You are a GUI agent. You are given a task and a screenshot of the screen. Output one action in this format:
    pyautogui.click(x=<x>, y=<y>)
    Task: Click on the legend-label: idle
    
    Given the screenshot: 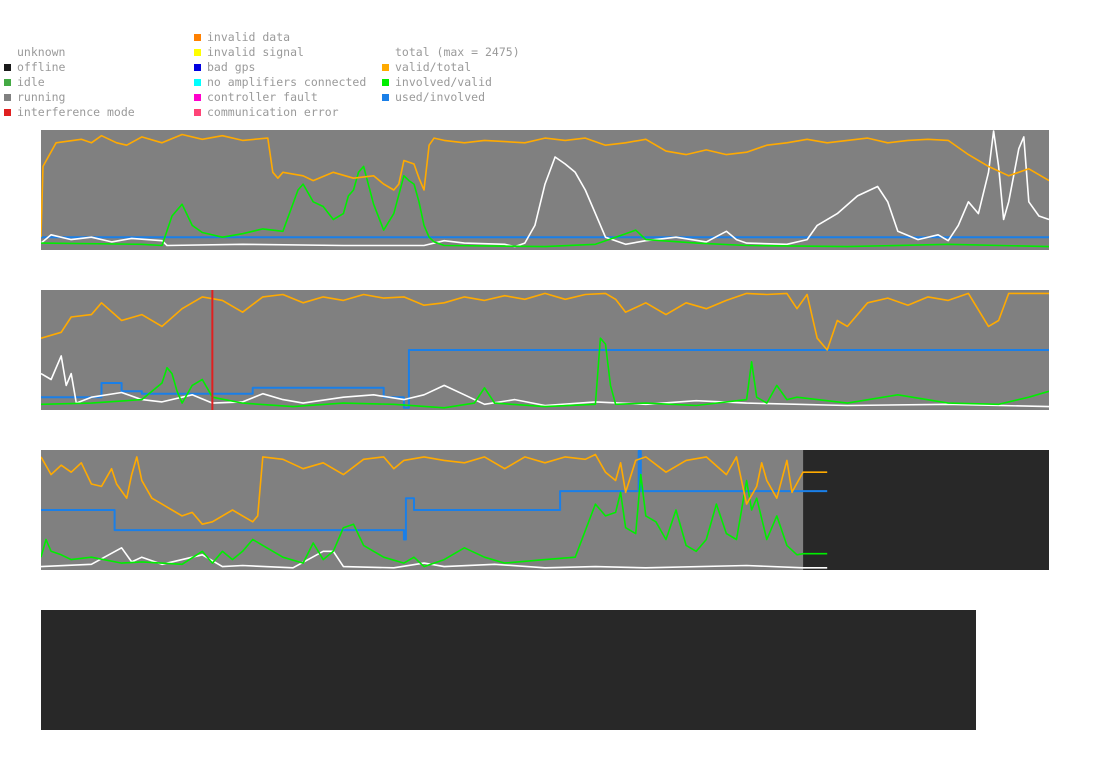 What is the action you would take?
    pyautogui.click(x=31, y=82)
    